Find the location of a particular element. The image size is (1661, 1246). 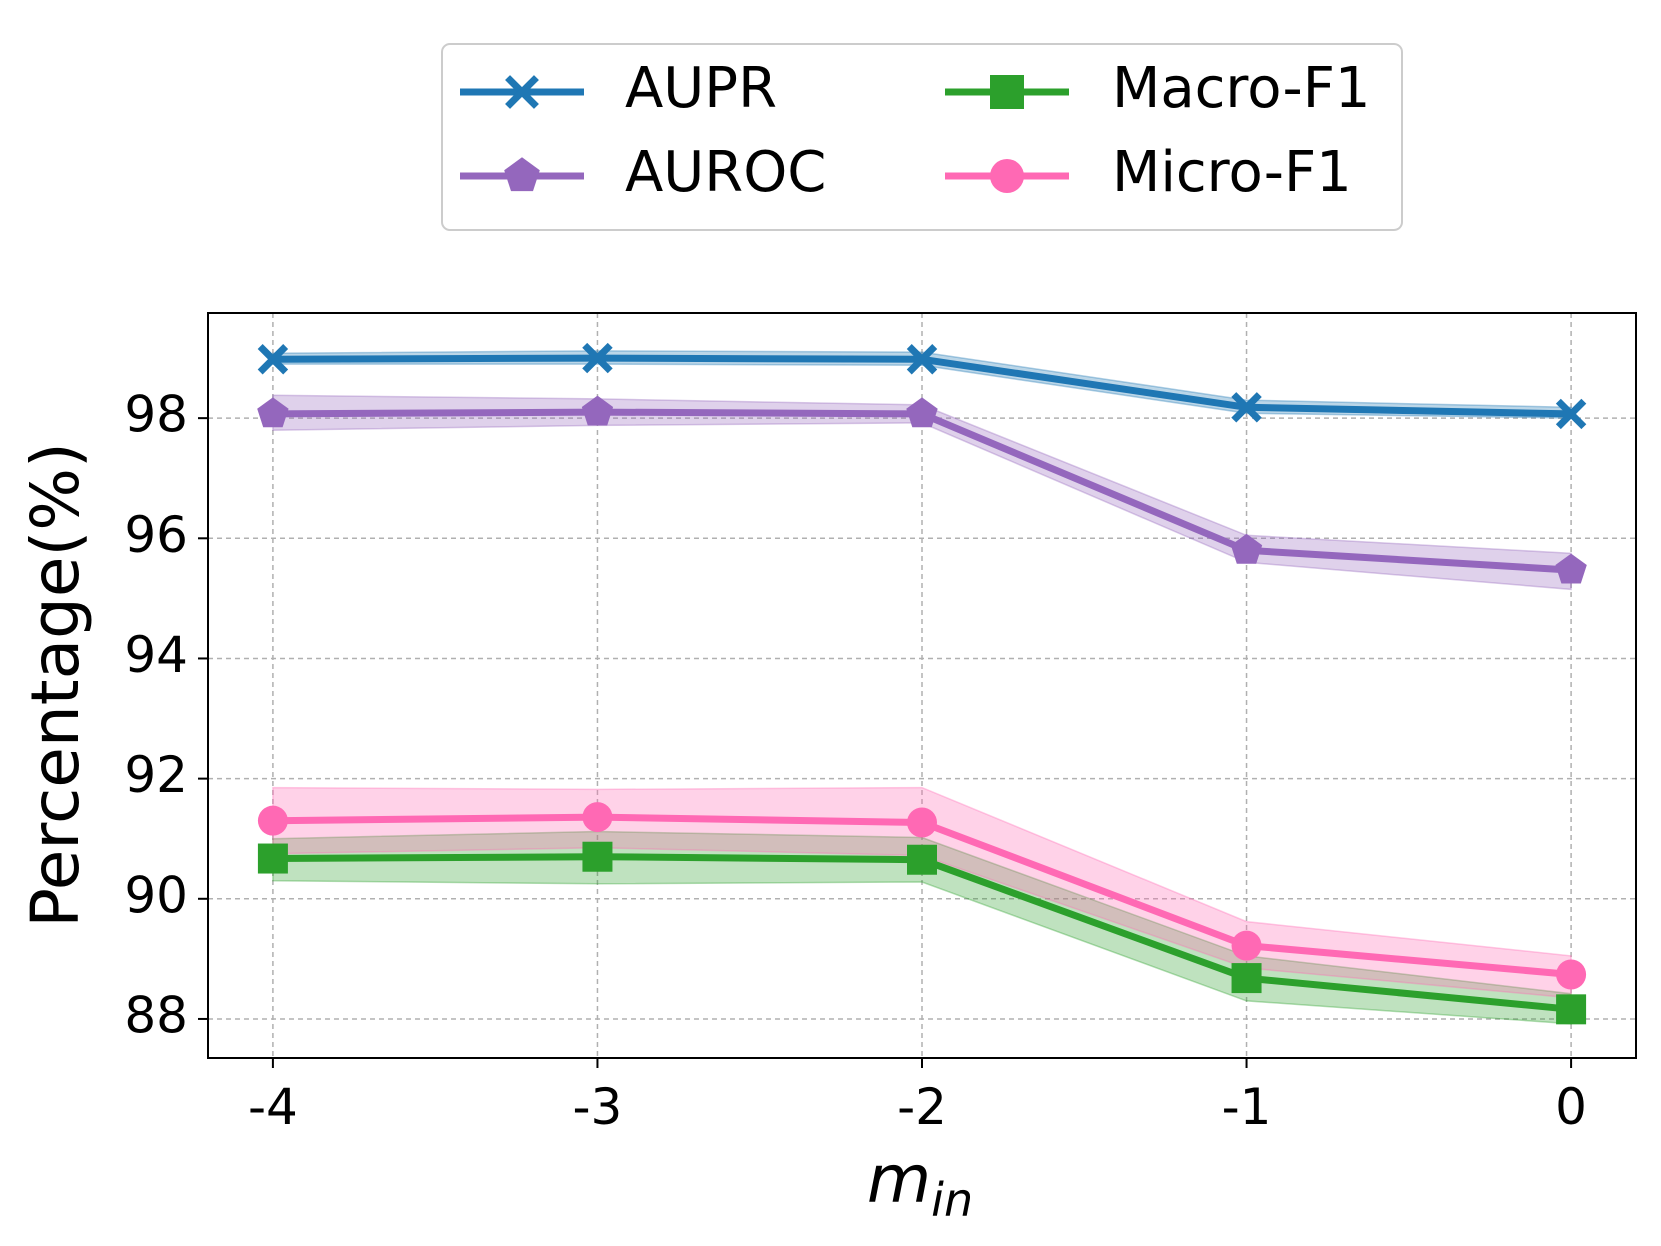

y-tick-label: 96 is located at coordinates (156, 535).